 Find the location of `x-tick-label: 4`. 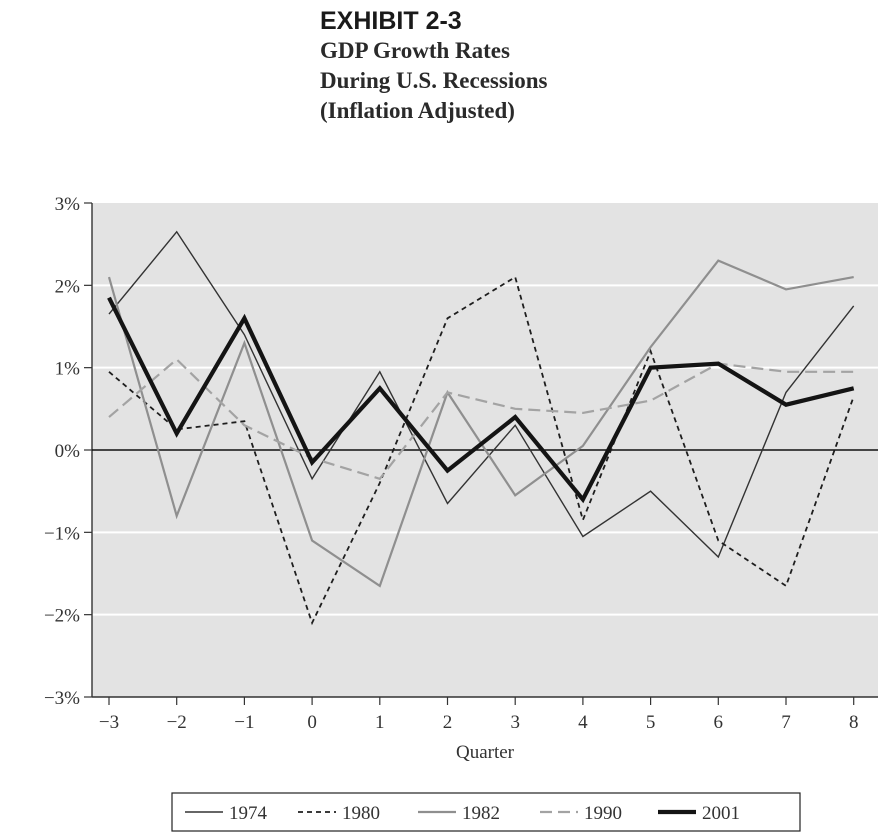

x-tick-label: 4 is located at coordinates (583, 722).